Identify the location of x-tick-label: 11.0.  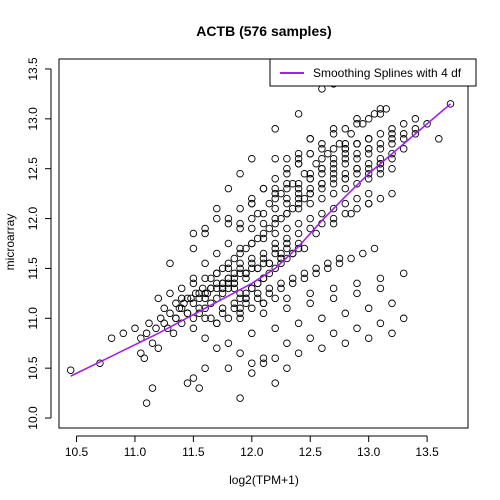
(135, 452).